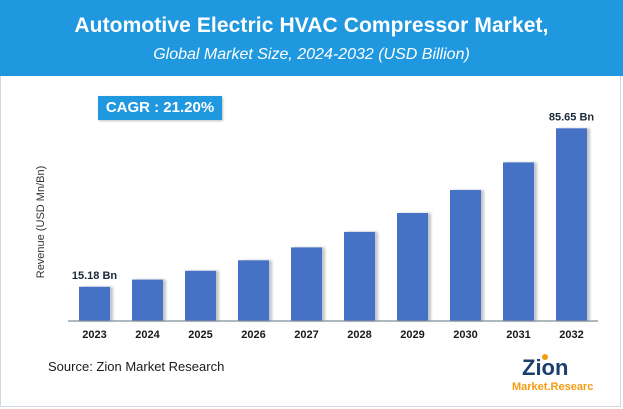  I want to click on y-axis-label: Revenue (USD Mn/Bn), so click(41, 222).